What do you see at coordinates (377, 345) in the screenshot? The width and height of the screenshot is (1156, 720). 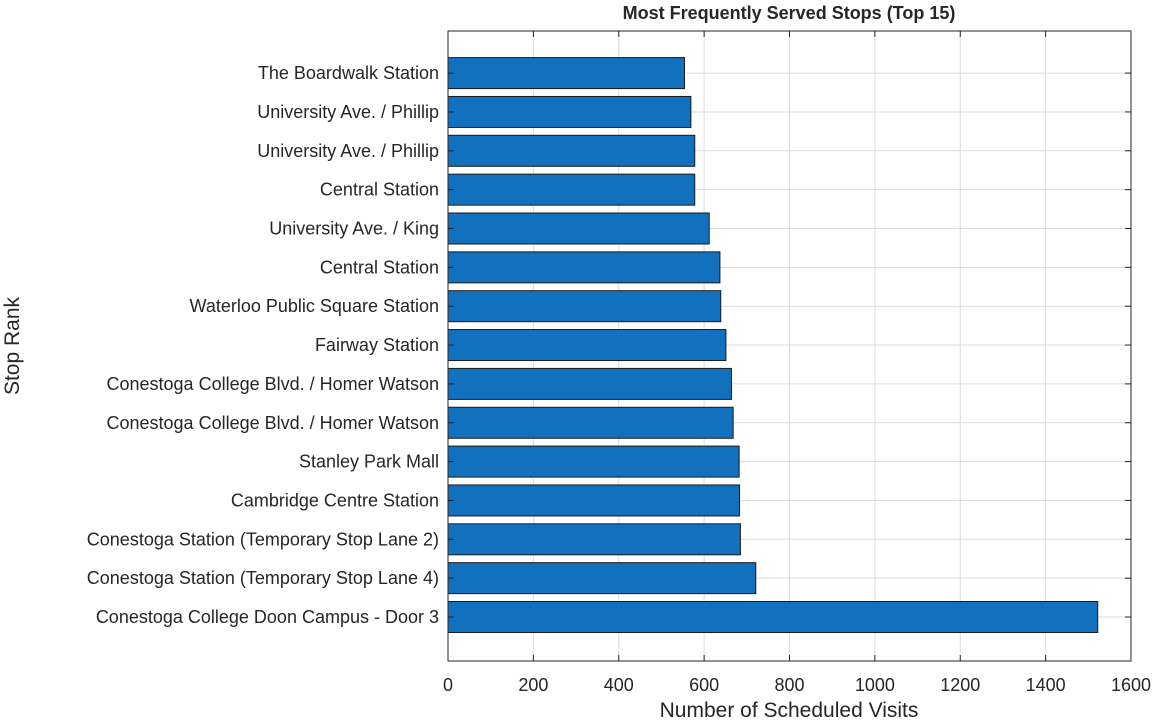 I see `y-tick-label: Fairway Station` at bounding box center [377, 345].